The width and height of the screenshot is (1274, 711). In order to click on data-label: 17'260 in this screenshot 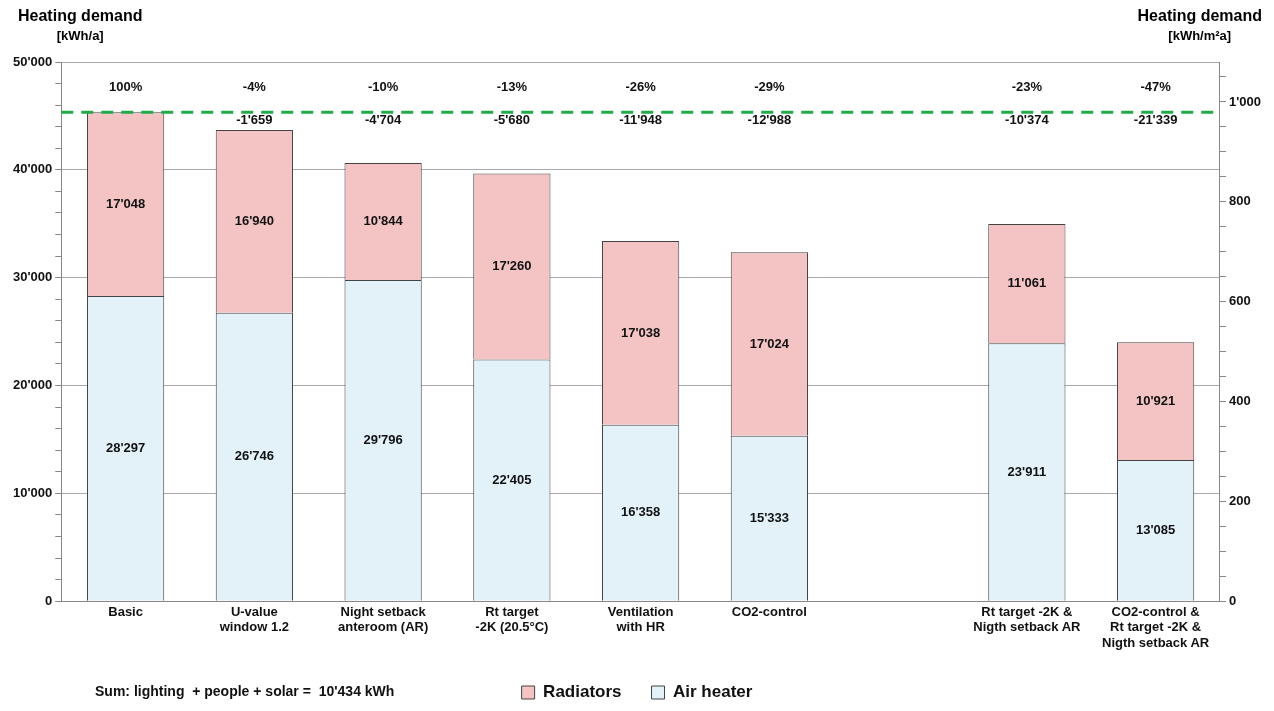, I will do `click(512, 266)`.